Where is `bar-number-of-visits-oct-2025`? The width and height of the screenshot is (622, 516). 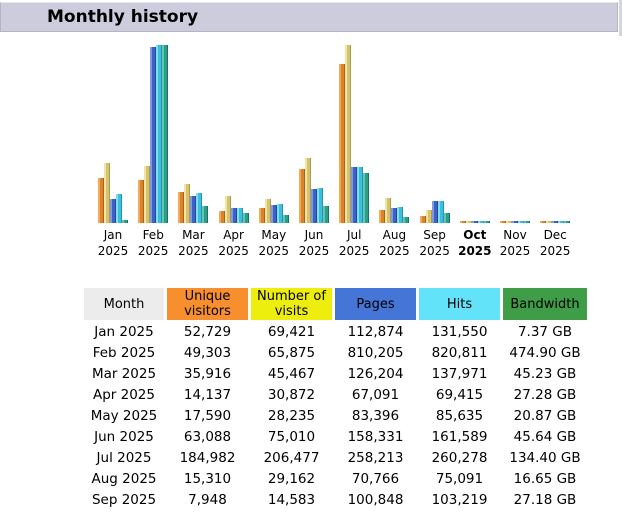
bar-number-of-visits-oct-2025 is located at coordinates (468, 222).